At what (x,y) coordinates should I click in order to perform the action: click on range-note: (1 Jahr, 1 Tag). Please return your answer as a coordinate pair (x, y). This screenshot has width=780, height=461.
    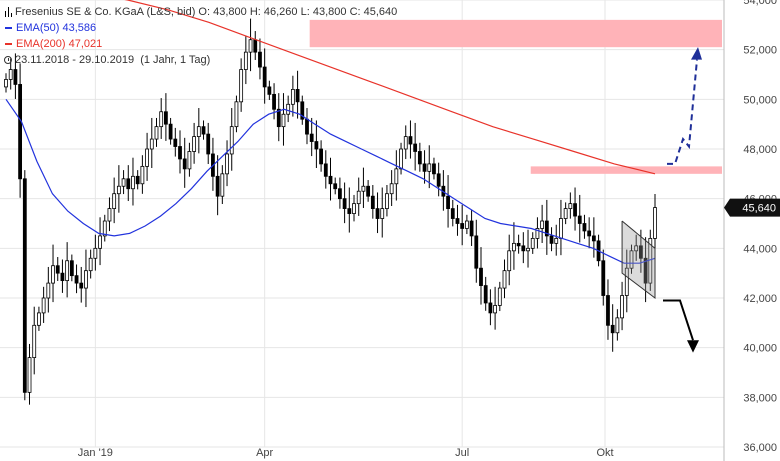
    Looking at the image, I should click on (175, 60).